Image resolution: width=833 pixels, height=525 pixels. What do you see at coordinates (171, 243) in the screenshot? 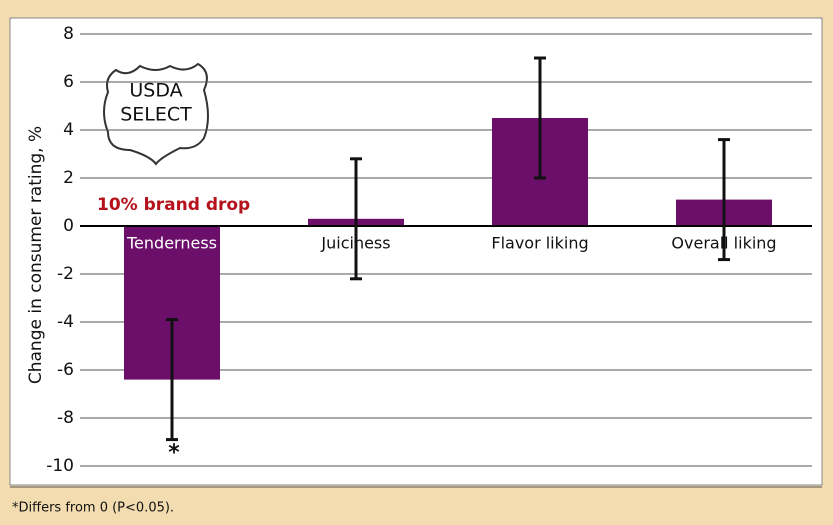
I see `x-tick-label: Tenderness` at bounding box center [171, 243].